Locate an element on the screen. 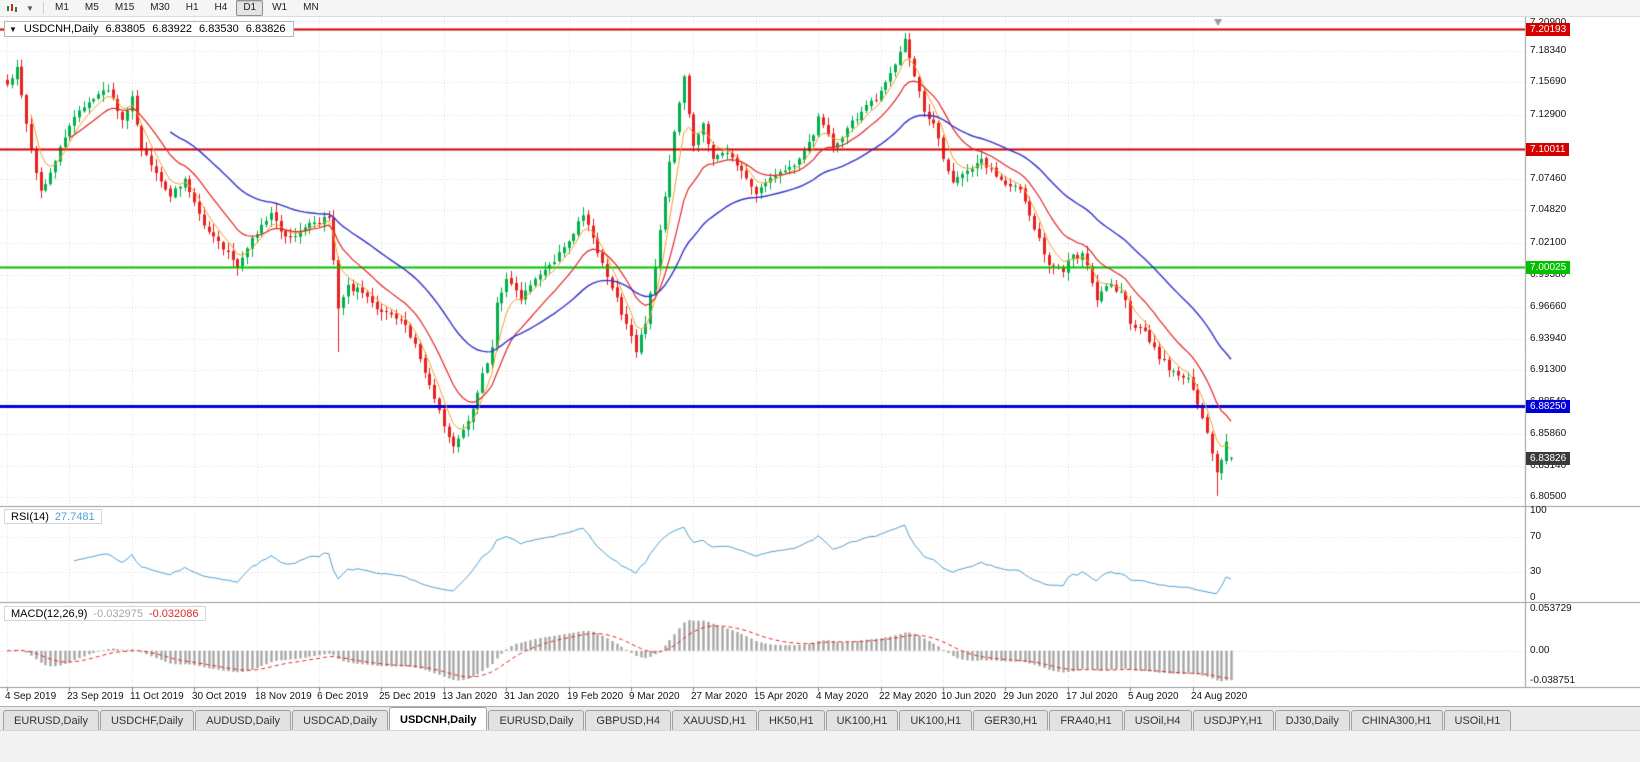  chart-tab-audusd-daily: AUDUSD,Daily is located at coordinates (243, 720).